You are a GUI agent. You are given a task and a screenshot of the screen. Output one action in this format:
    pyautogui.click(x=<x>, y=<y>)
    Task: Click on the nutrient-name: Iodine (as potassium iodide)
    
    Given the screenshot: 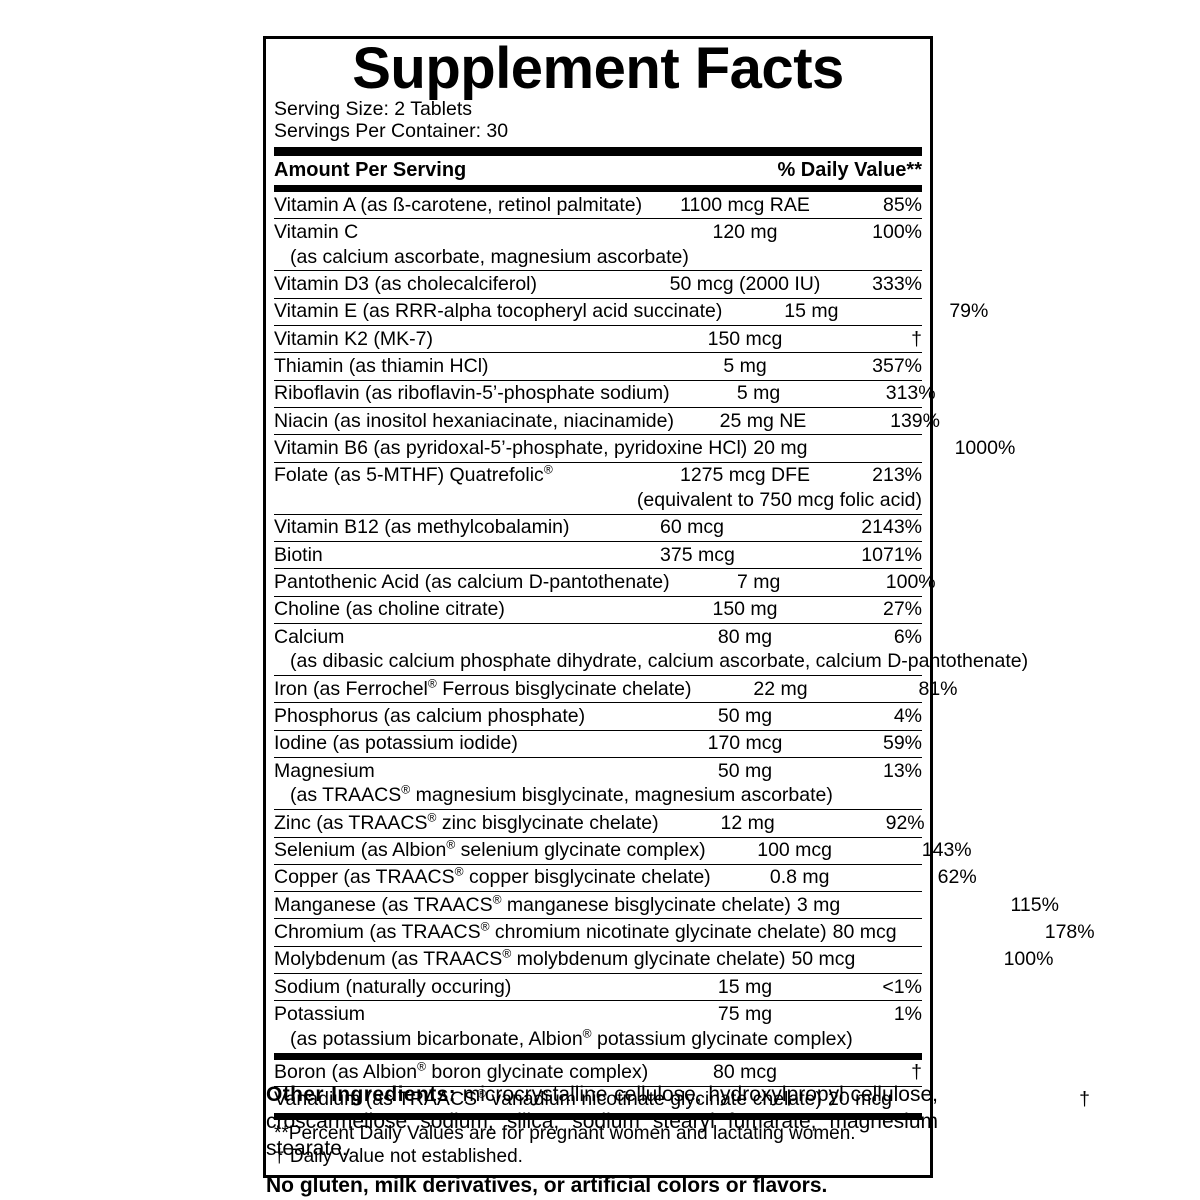 What is the action you would take?
    pyautogui.click(x=396, y=743)
    